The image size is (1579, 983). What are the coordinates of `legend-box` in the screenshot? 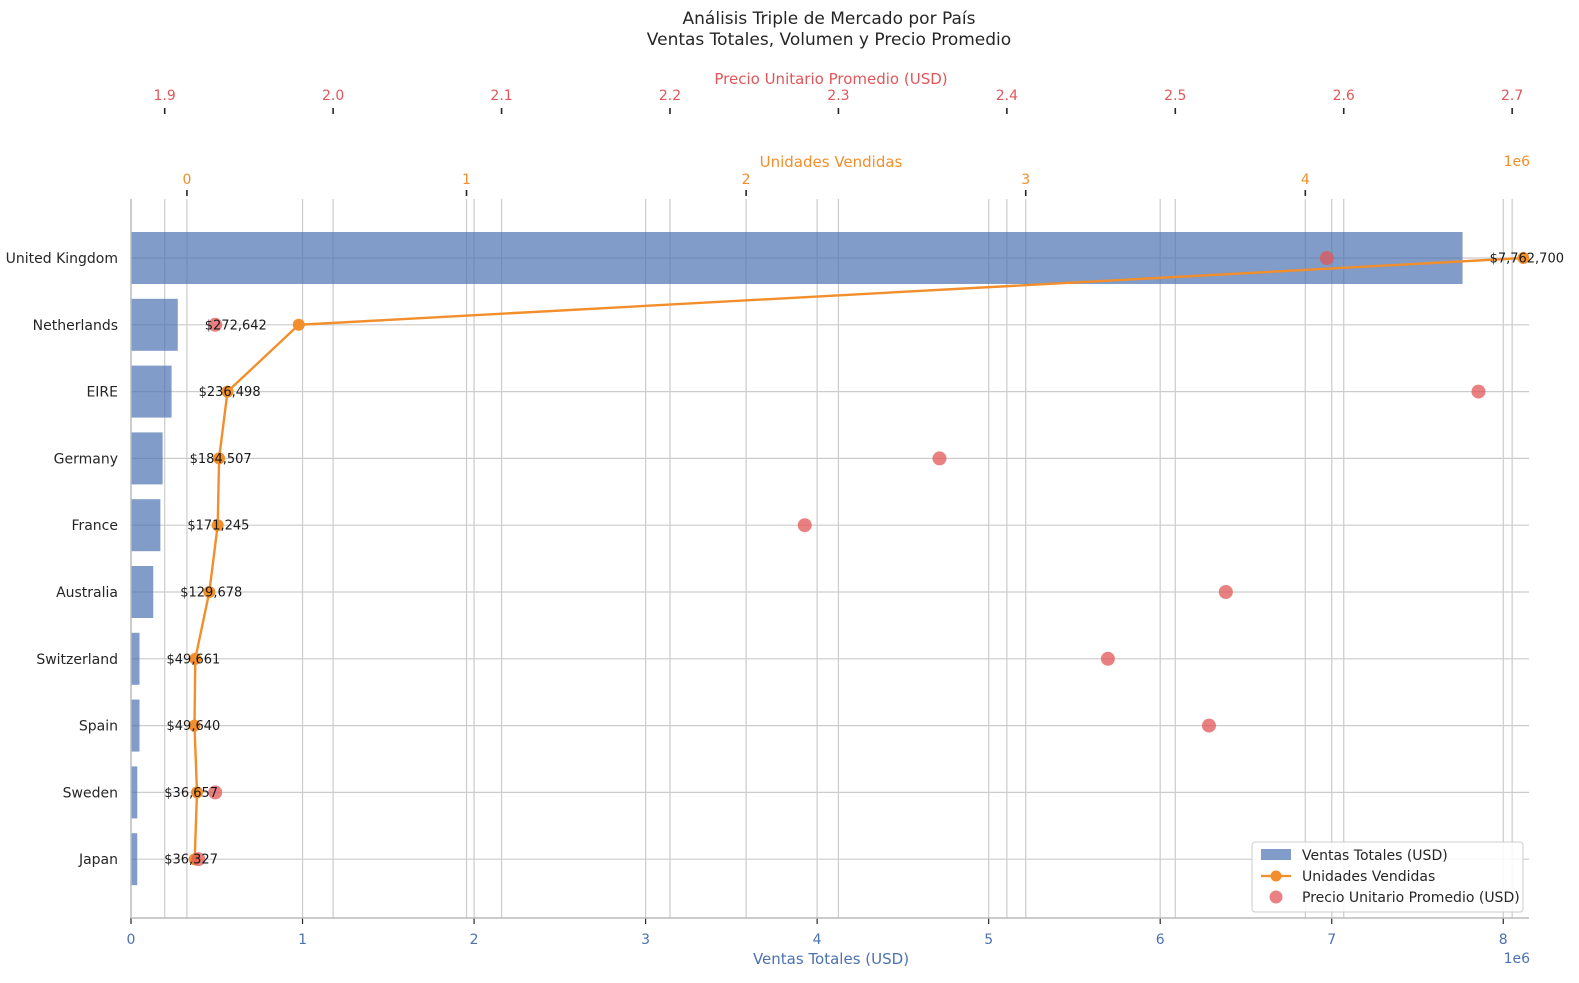 It's located at (1387, 877).